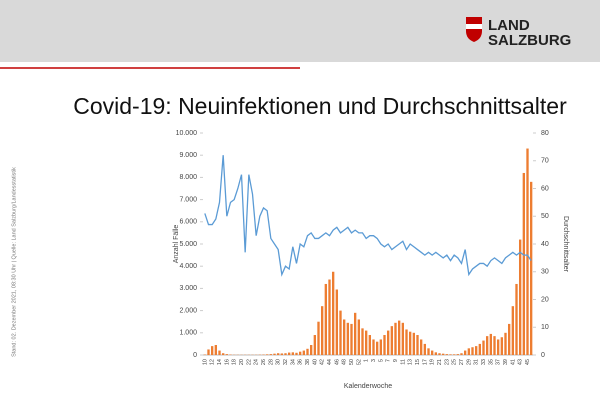 The width and height of the screenshot is (600, 405). Describe the element at coordinates (529, 40) in the screenshot. I see `logo-text: SALZBURG` at that location.